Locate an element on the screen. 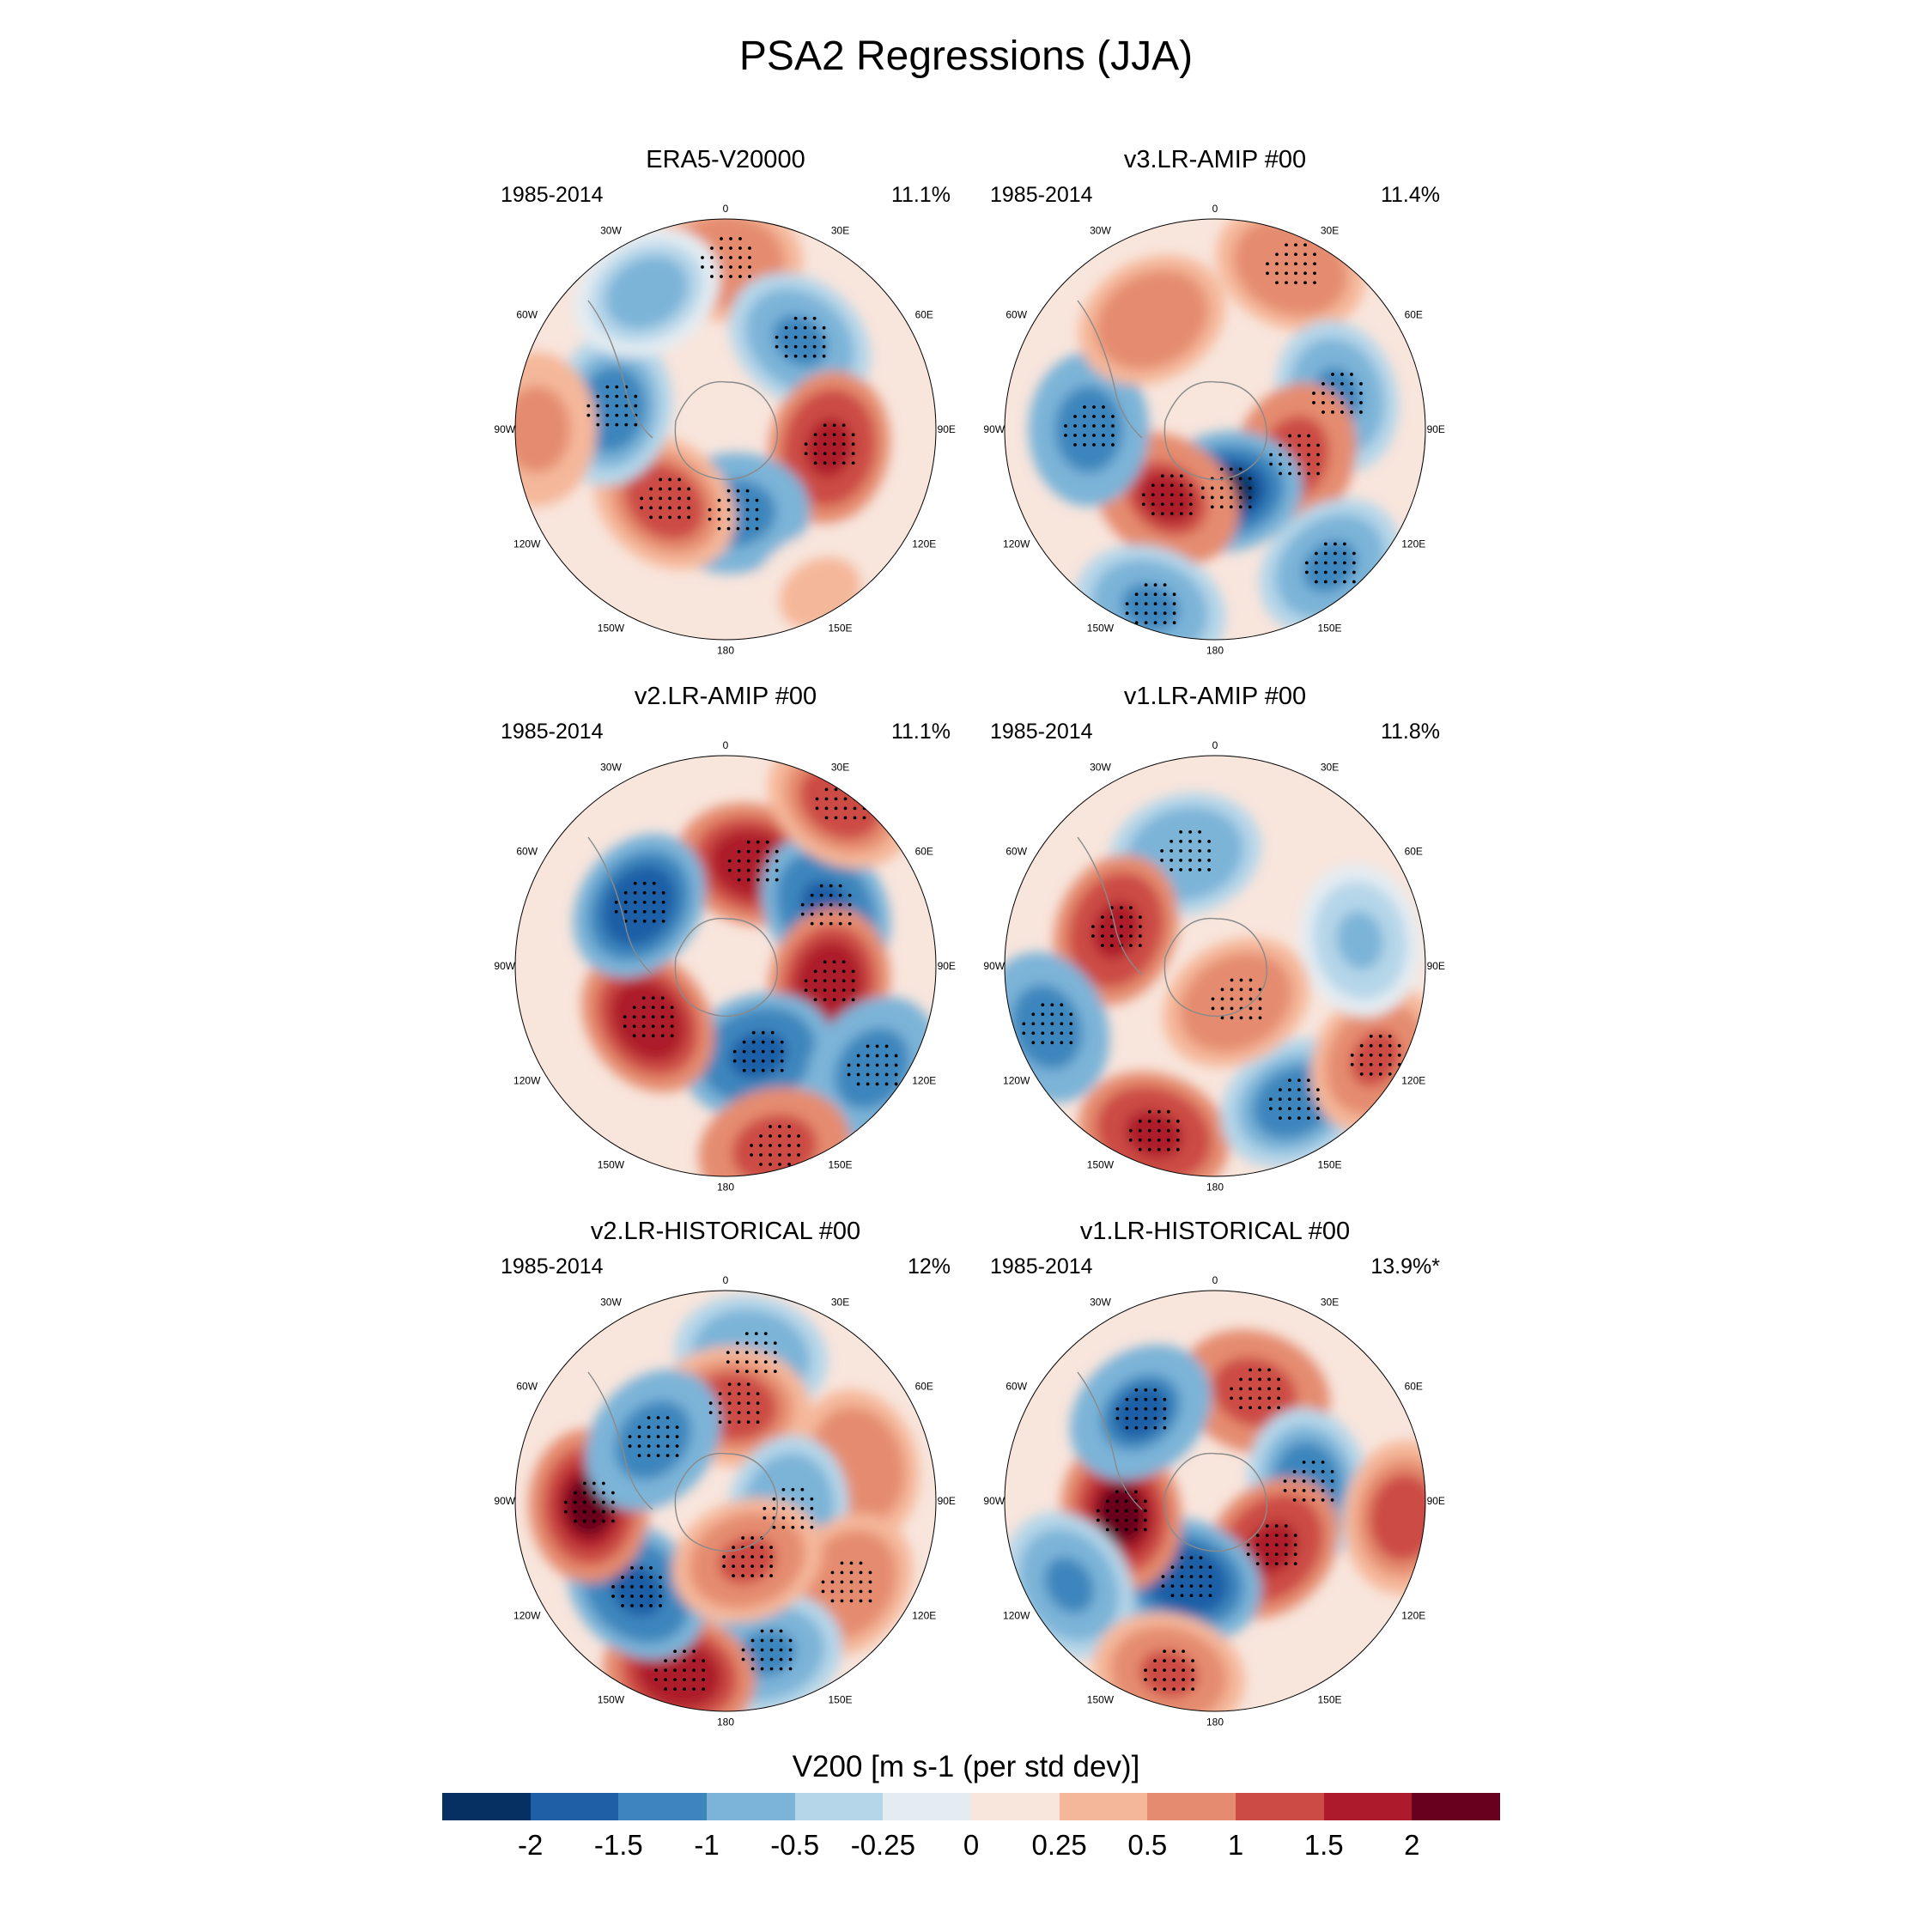 This screenshot has width=1932, height=1932. longitude-label: 150W is located at coordinates (611, 1699).